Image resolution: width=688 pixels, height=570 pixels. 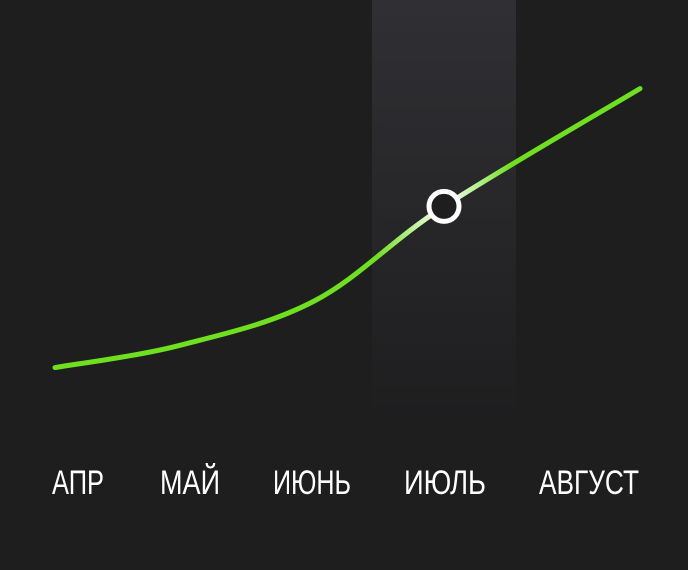 What do you see at coordinates (444, 206) in the screenshot?
I see `selected-point-marker` at bounding box center [444, 206].